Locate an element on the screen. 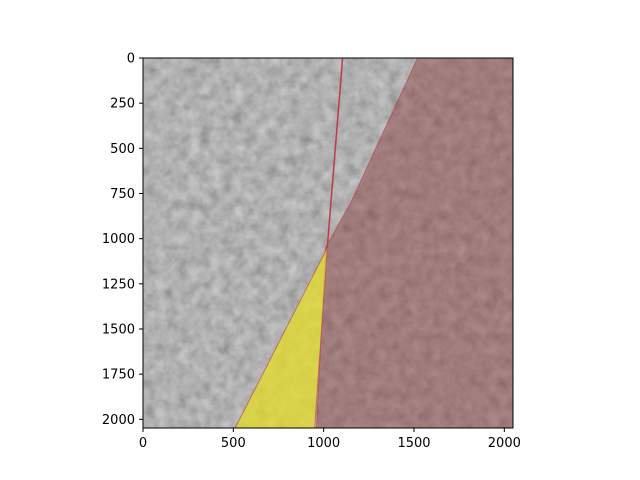  y-axis: 0 250 500 750 1000 1250 1500 1750 2000 is located at coordinates (122, 240).